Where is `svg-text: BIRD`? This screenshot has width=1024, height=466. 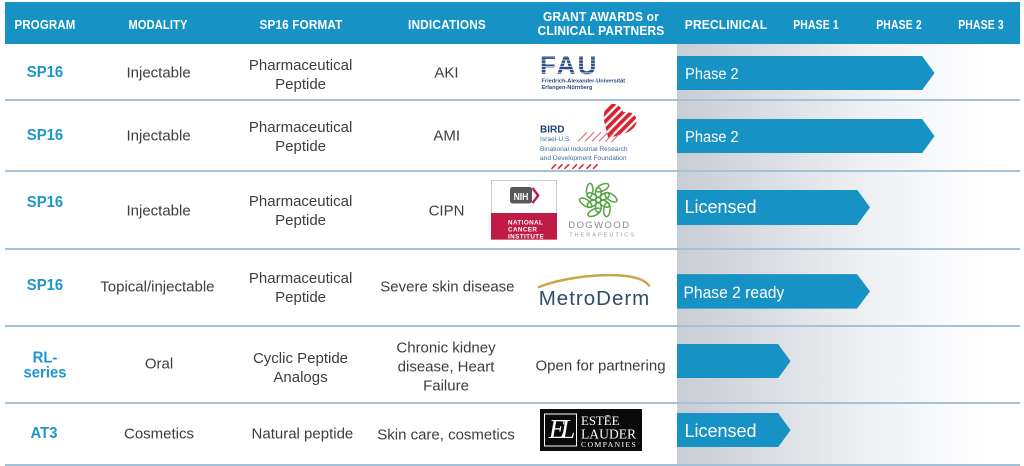 svg-text: BIRD is located at coordinates (552, 130).